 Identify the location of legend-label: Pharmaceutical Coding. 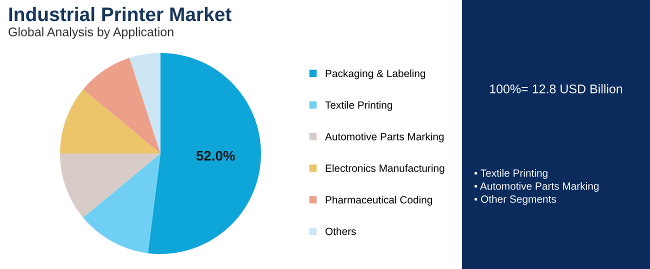
(379, 201).